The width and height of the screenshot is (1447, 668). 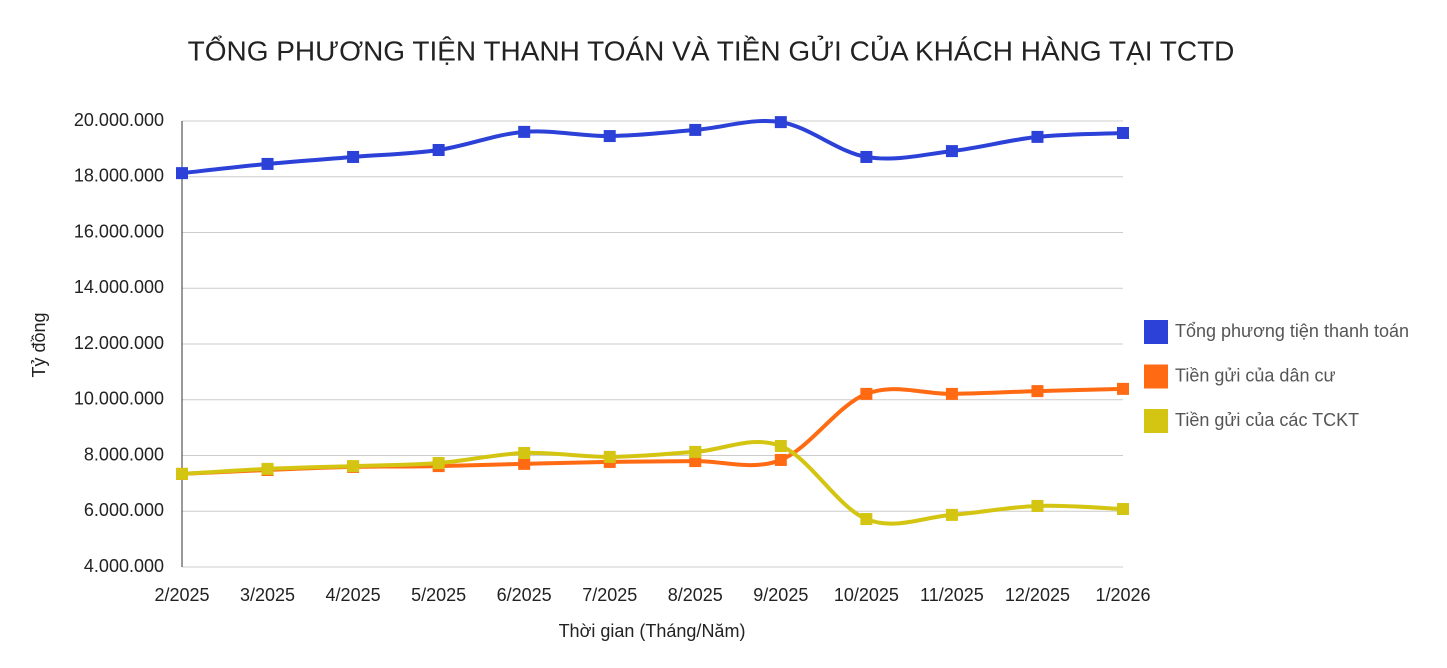 What do you see at coordinates (119, 399) in the screenshot?
I see `y-tick-label: 10.000.000` at bounding box center [119, 399].